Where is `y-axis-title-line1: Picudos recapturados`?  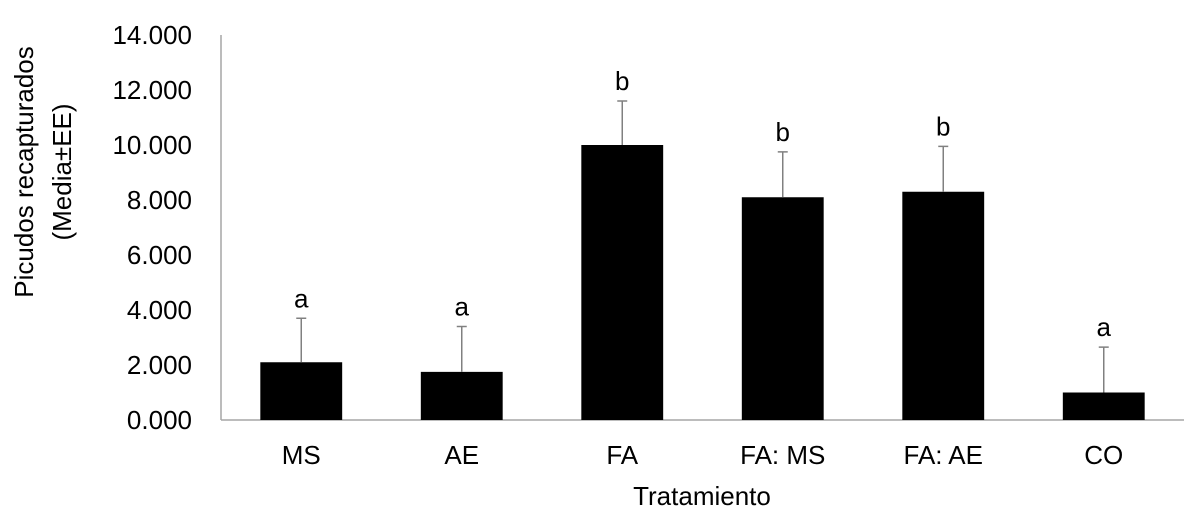
y-axis-title-line1: Picudos recapturados is located at coordinates (24, 171).